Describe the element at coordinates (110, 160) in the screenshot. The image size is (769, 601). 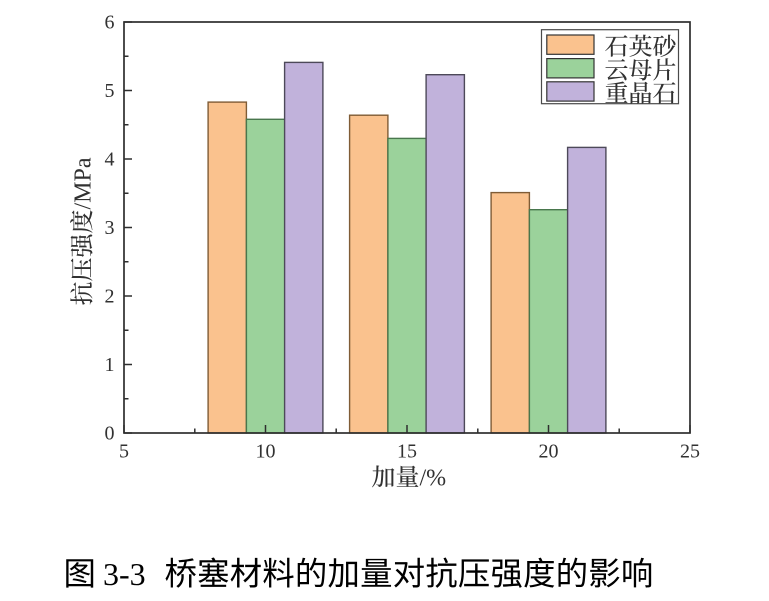
I see `svg-text: 4` at that location.